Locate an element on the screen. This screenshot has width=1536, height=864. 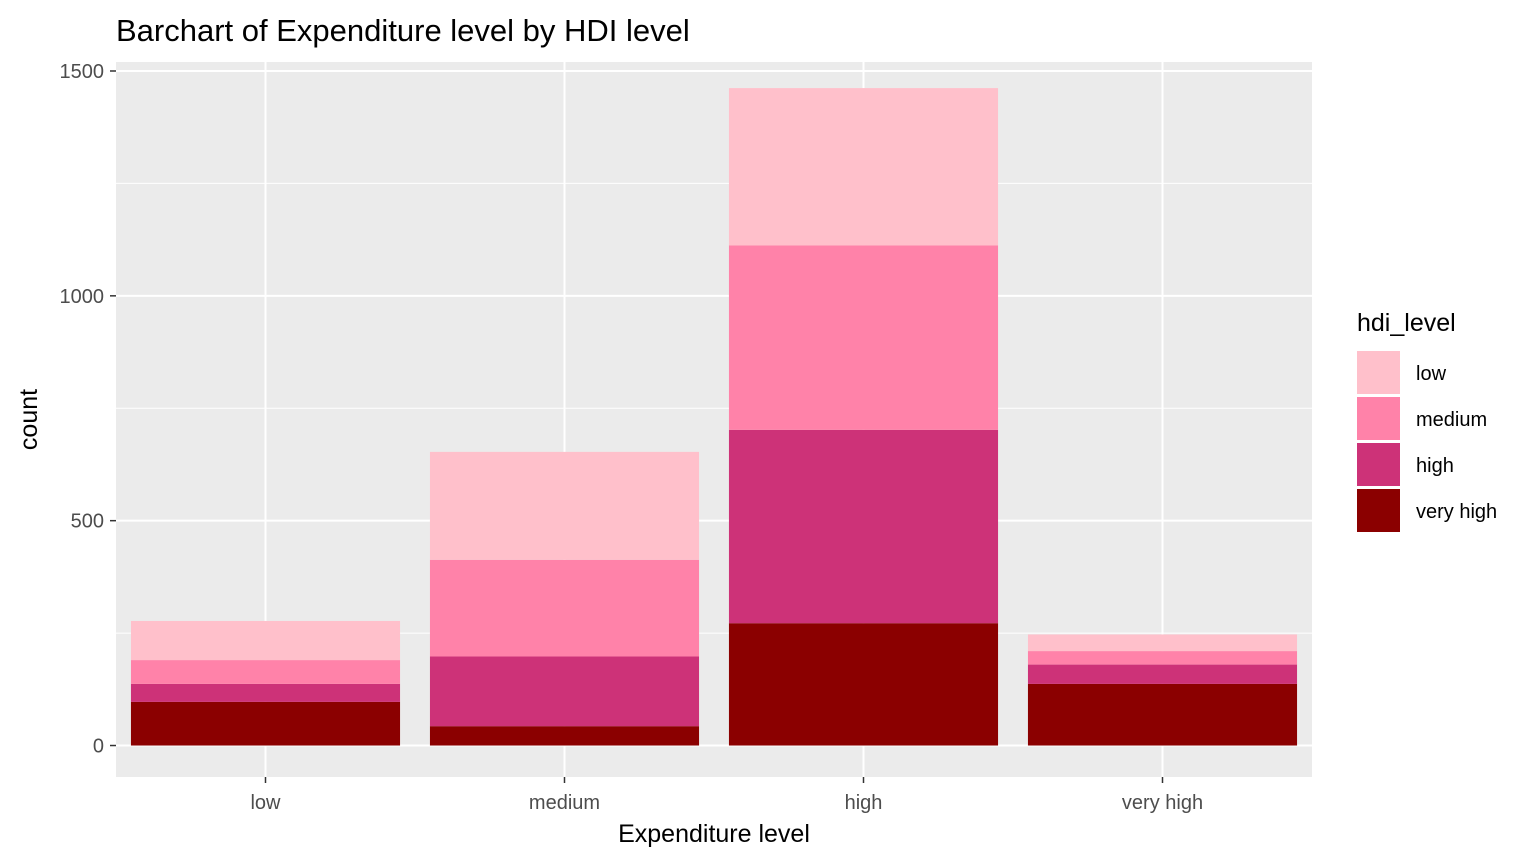
y-tick-label: 500 is located at coordinates (87, 522).